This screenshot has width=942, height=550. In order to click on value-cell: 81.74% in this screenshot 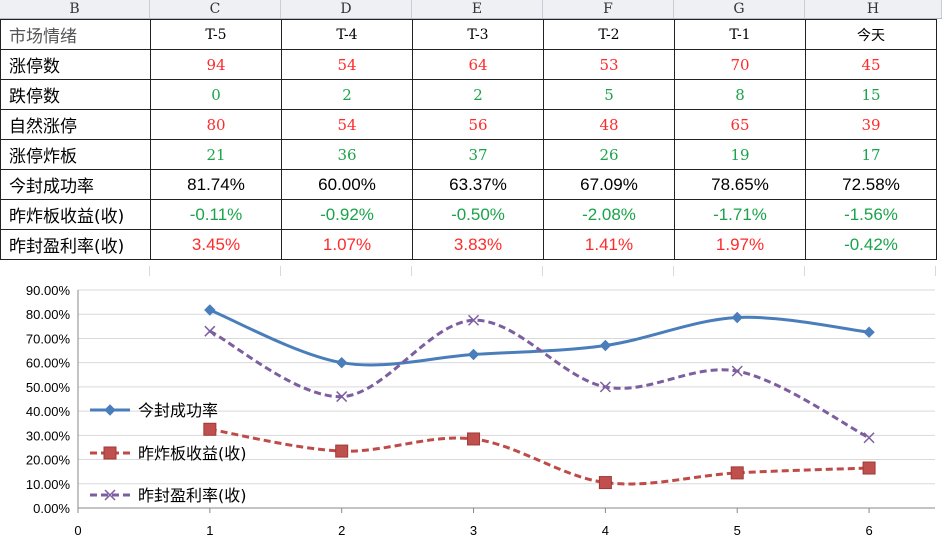, I will do `click(216, 184)`.